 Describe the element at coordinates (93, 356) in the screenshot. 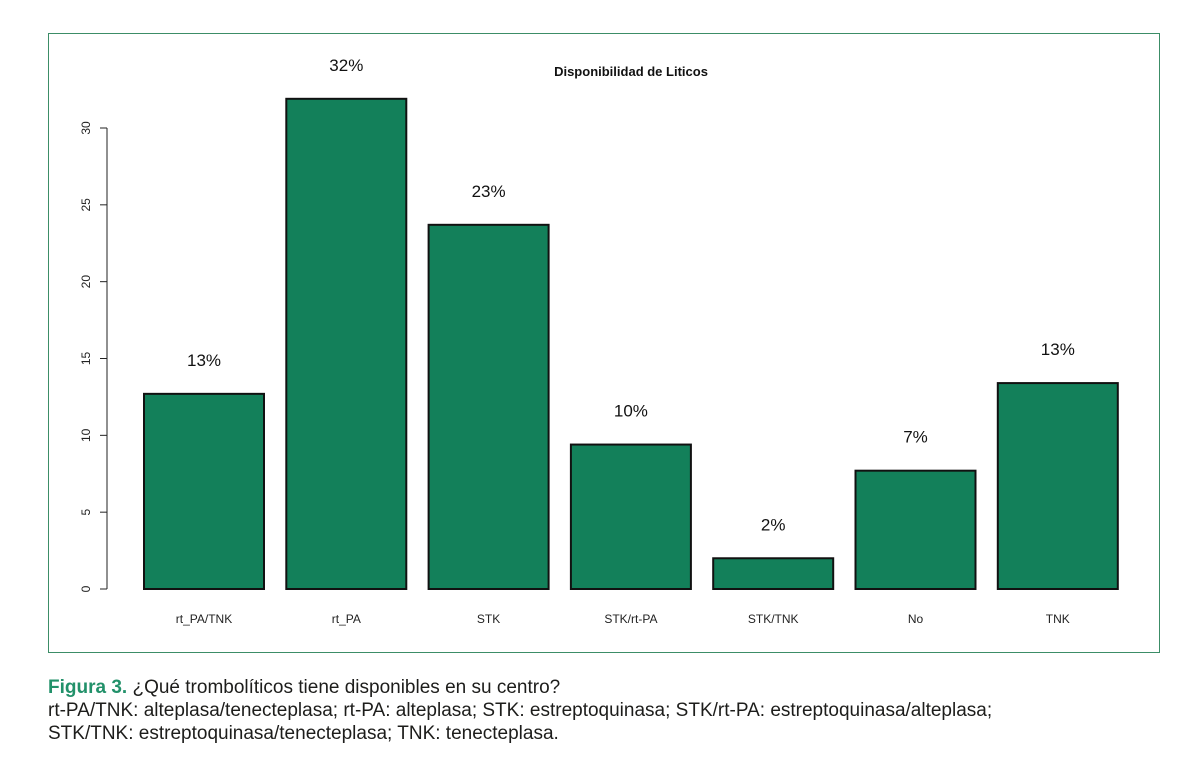

I see `y-axis: 0 5 10 15 20 25 30` at that location.